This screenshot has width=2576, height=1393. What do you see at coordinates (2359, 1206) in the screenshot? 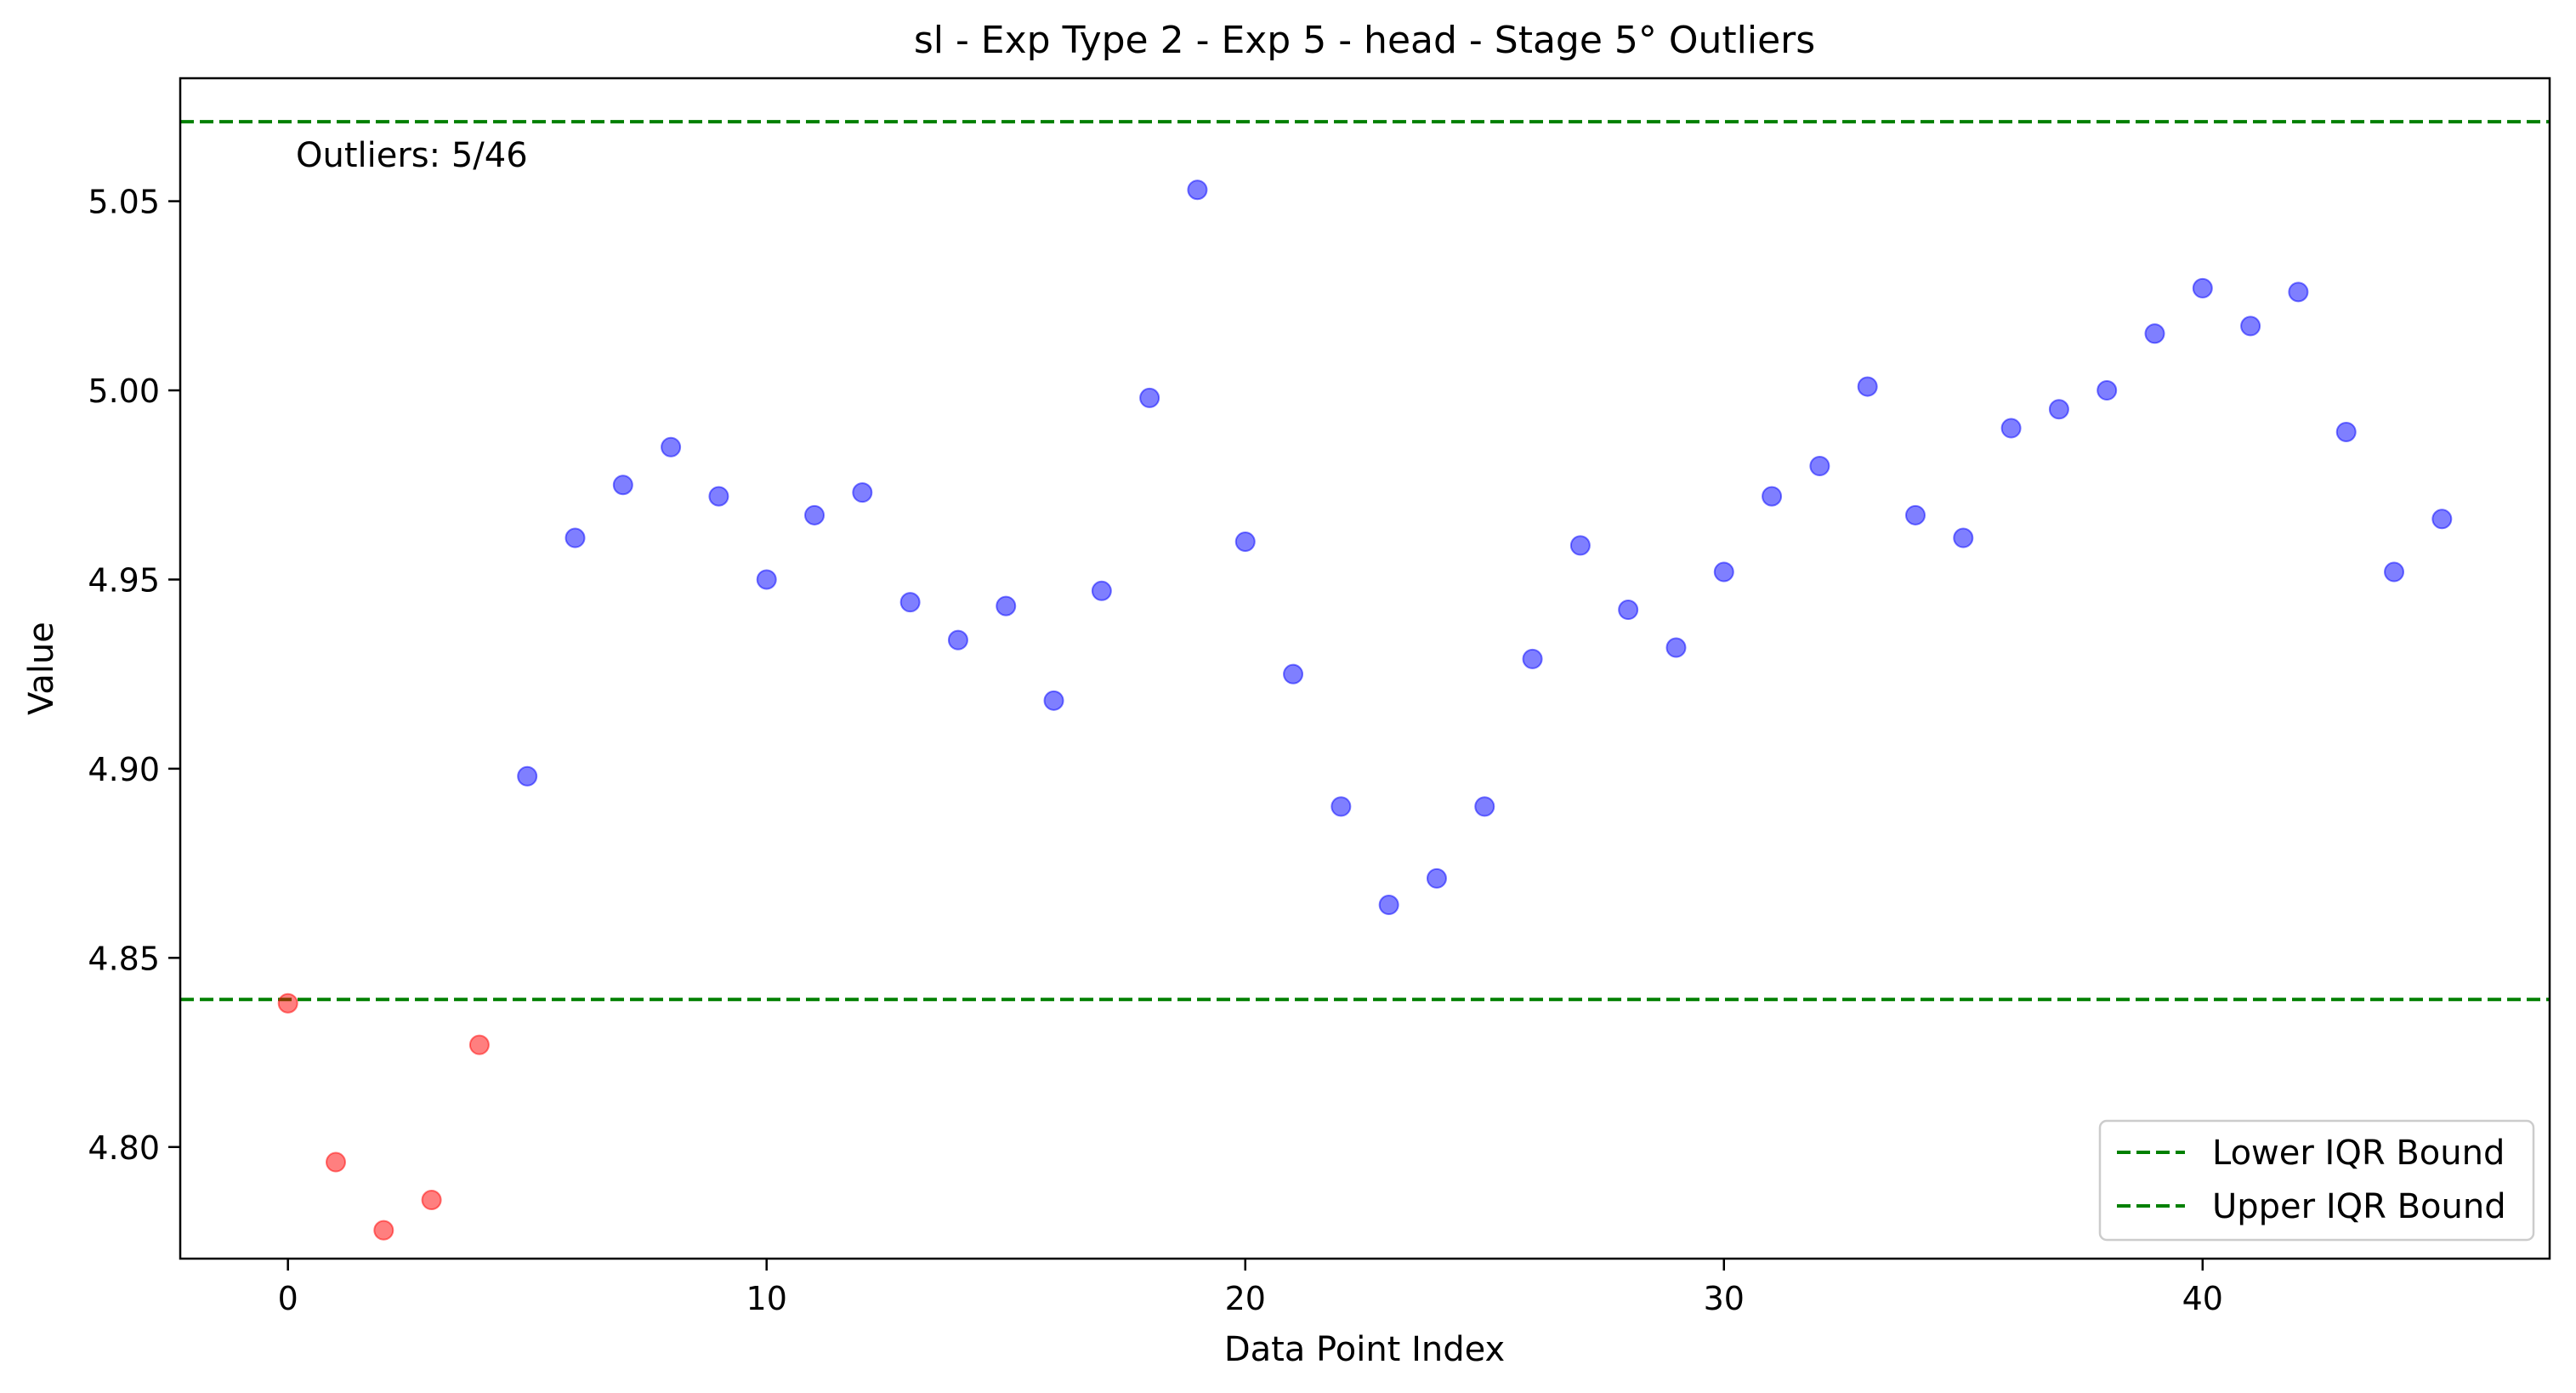
I see `legend-upper-bound-label: Upper IQR Bound` at bounding box center [2359, 1206].